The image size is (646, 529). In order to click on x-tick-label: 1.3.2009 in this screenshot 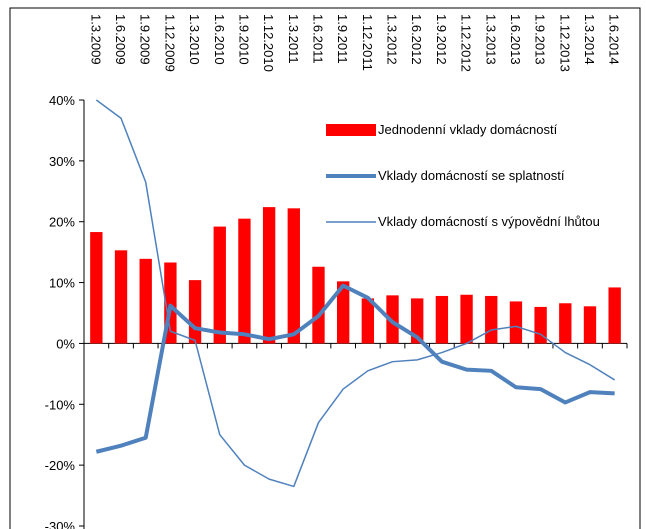, I will do `click(95, 39)`.